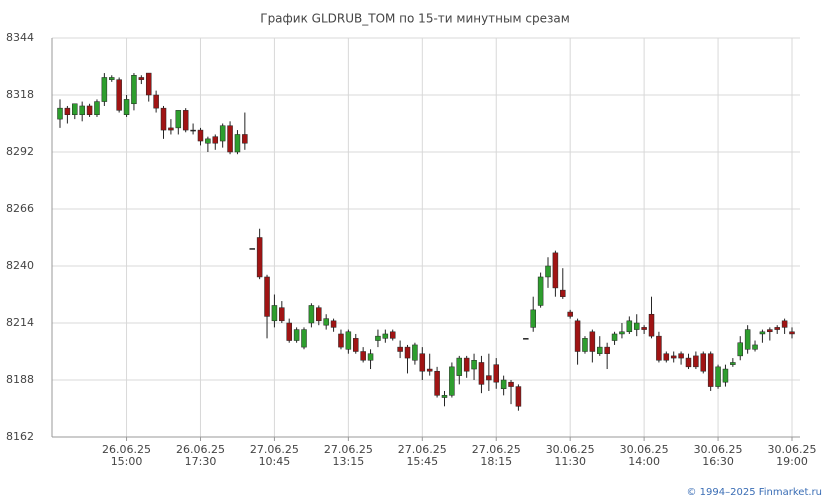  Describe the element at coordinates (20, 208) in the screenshot. I see `y-tick-label: 8266` at that location.